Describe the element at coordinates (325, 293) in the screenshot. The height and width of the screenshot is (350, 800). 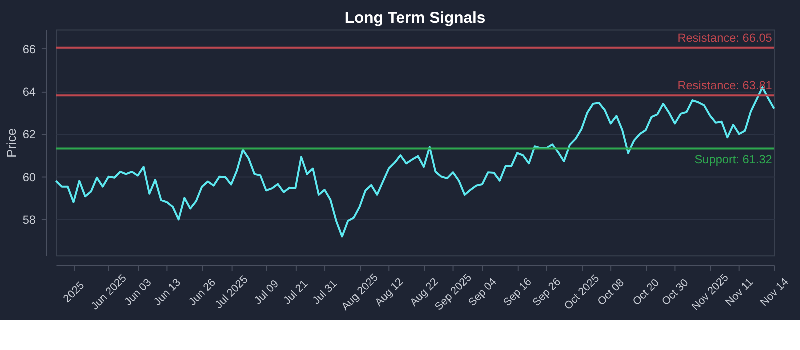
I see `x-tick-label: Jul 31` at that location.